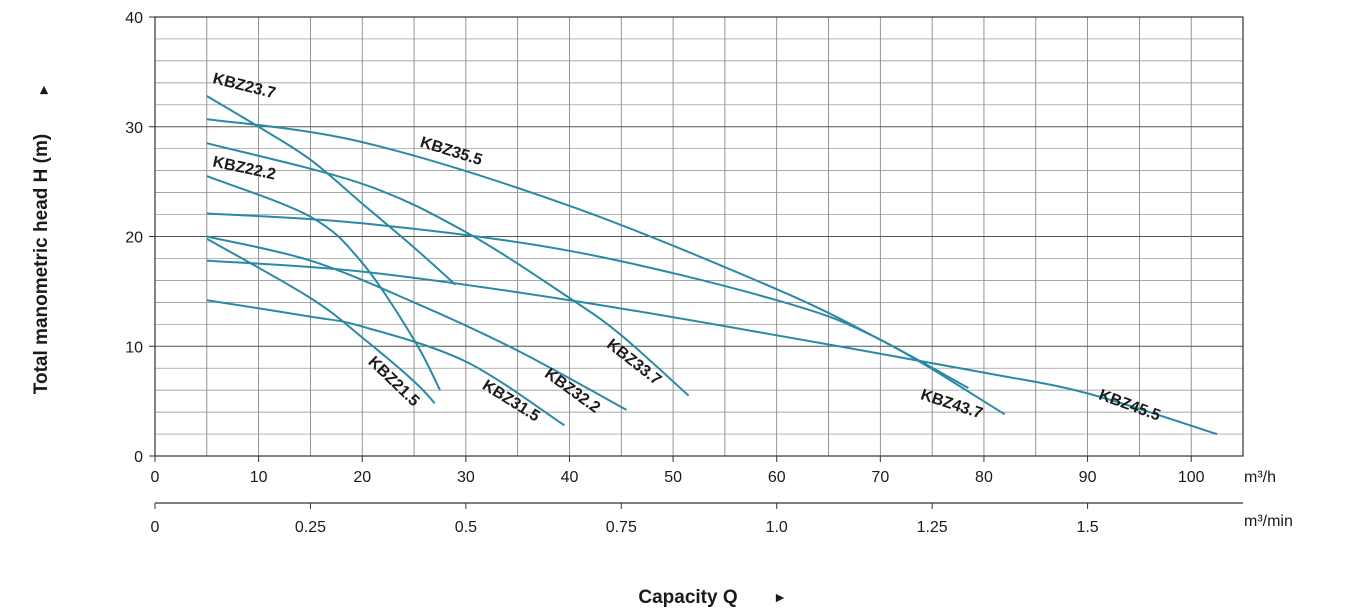 The image size is (1351, 615). What do you see at coordinates (43, 90) in the screenshot?
I see `y-axis-arrow: ►` at bounding box center [43, 90].